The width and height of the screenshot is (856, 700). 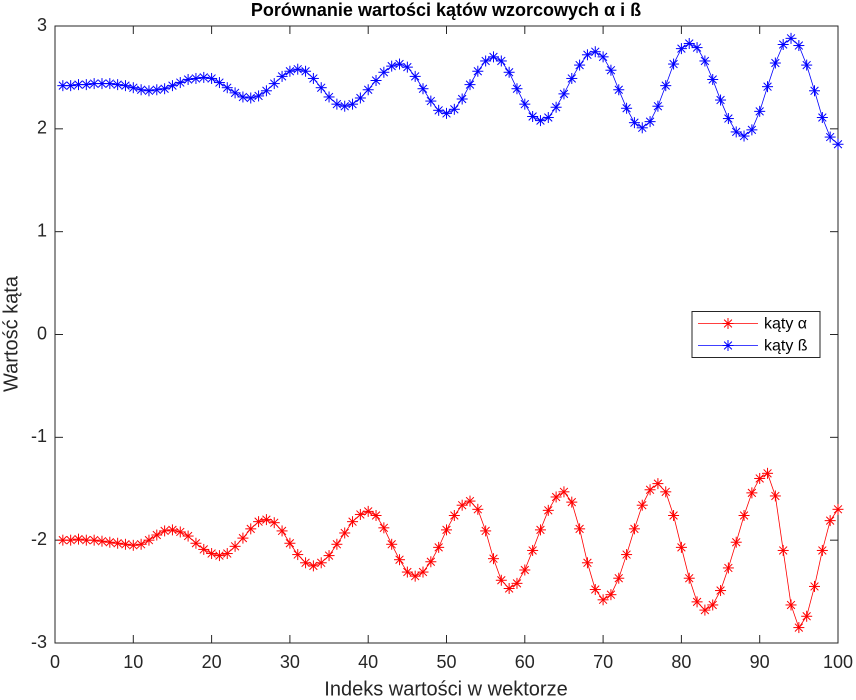 What do you see at coordinates (42, 230) in the screenshot?
I see `y-tick-label: 1` at bounding box center [42, 230].